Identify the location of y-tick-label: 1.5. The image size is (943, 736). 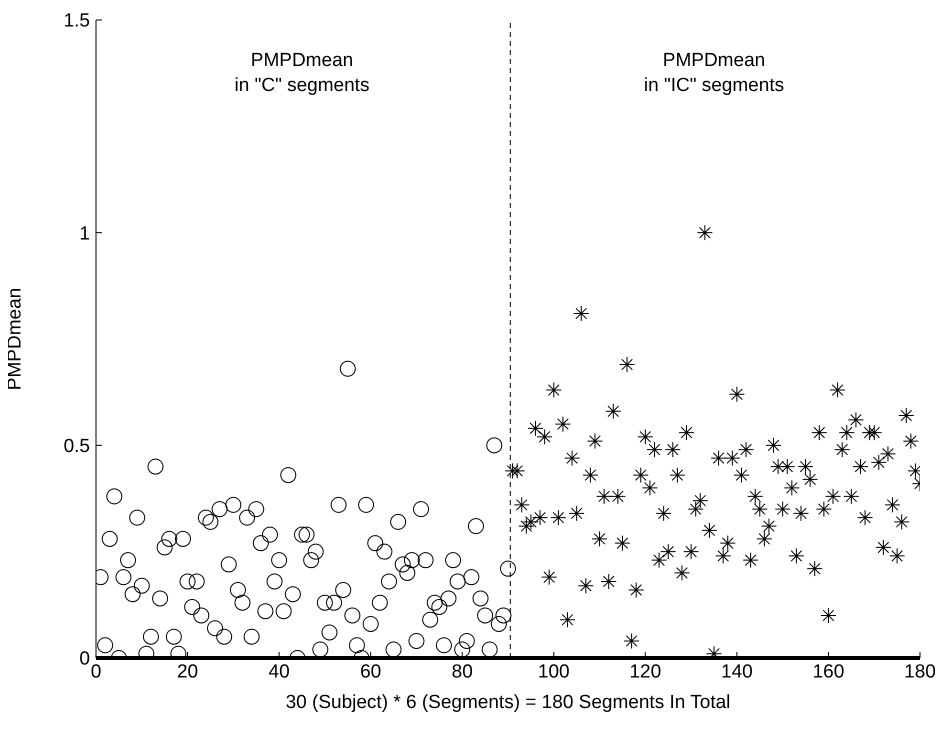
(77, 21).